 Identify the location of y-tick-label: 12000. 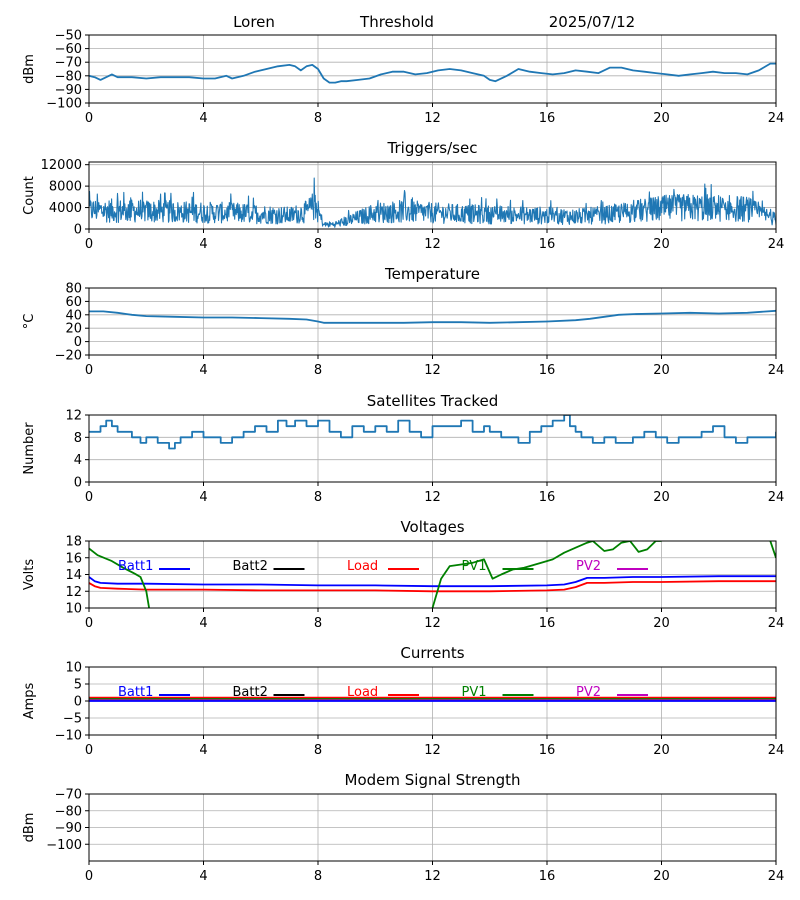
(61, 165).